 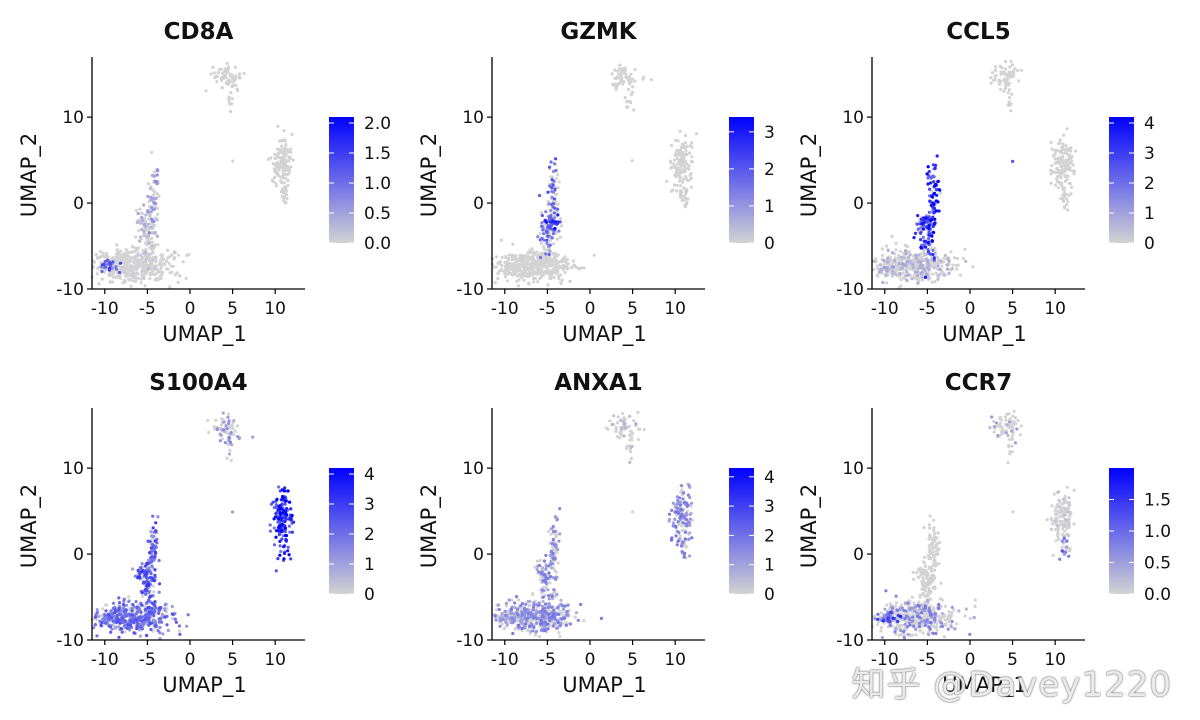 I want to click on y-tick-label: 0, so click(x=78, y=555).